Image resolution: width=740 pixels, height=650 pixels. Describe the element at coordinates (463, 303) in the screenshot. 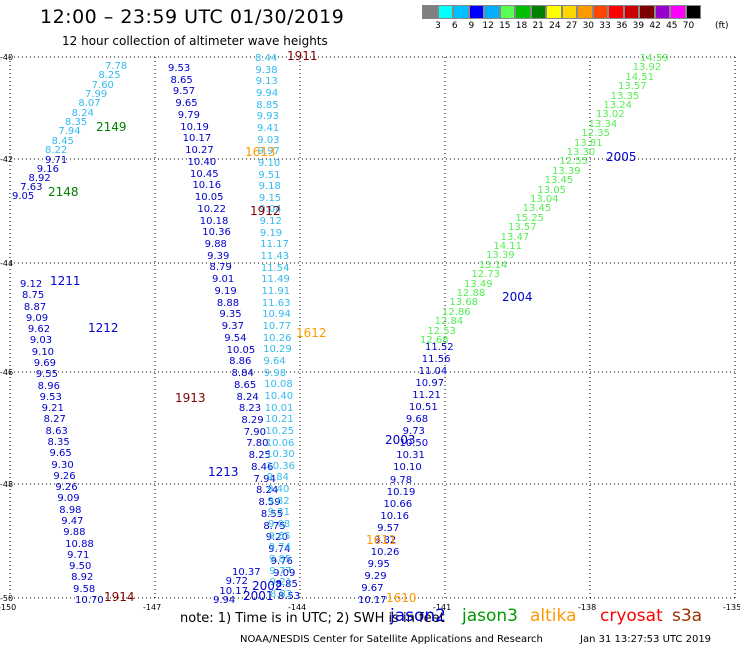

I see `wave-height-value: 13.68` at that location.